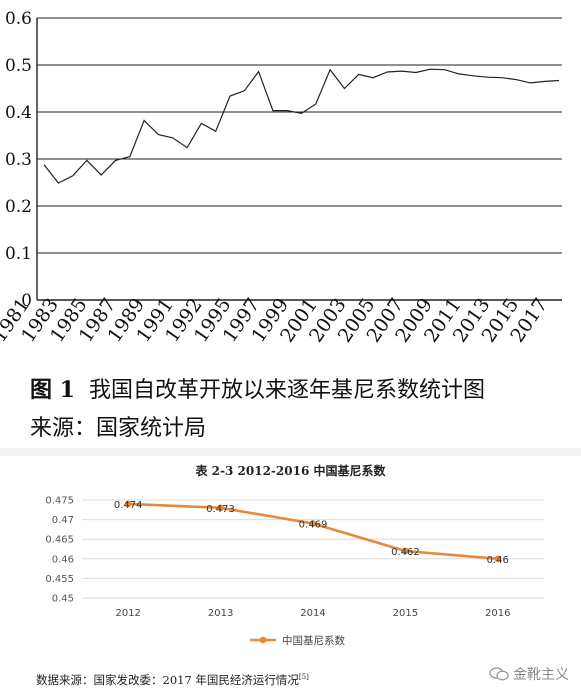 Image resolution: width=581 pixels, height=694 pixels. What do you see at coordinates (405, 613) in the screenshot?
I see `x-tick-label: 2015` at bounding box center [405, 613].